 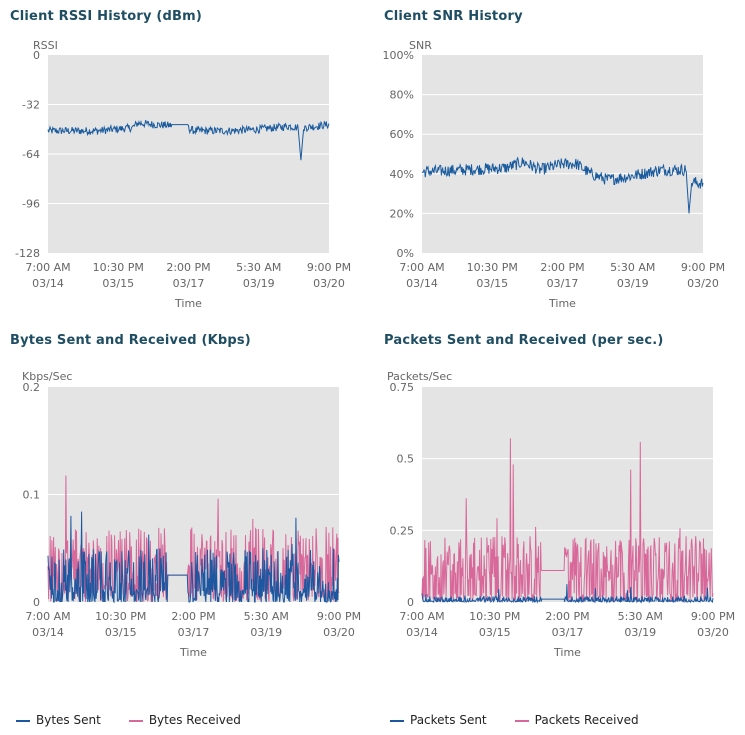 What do you see at coordinates (23, 720) in the screenshot?
I see `legend-swatch-bytes-sent` at bounding box center [23, 720].